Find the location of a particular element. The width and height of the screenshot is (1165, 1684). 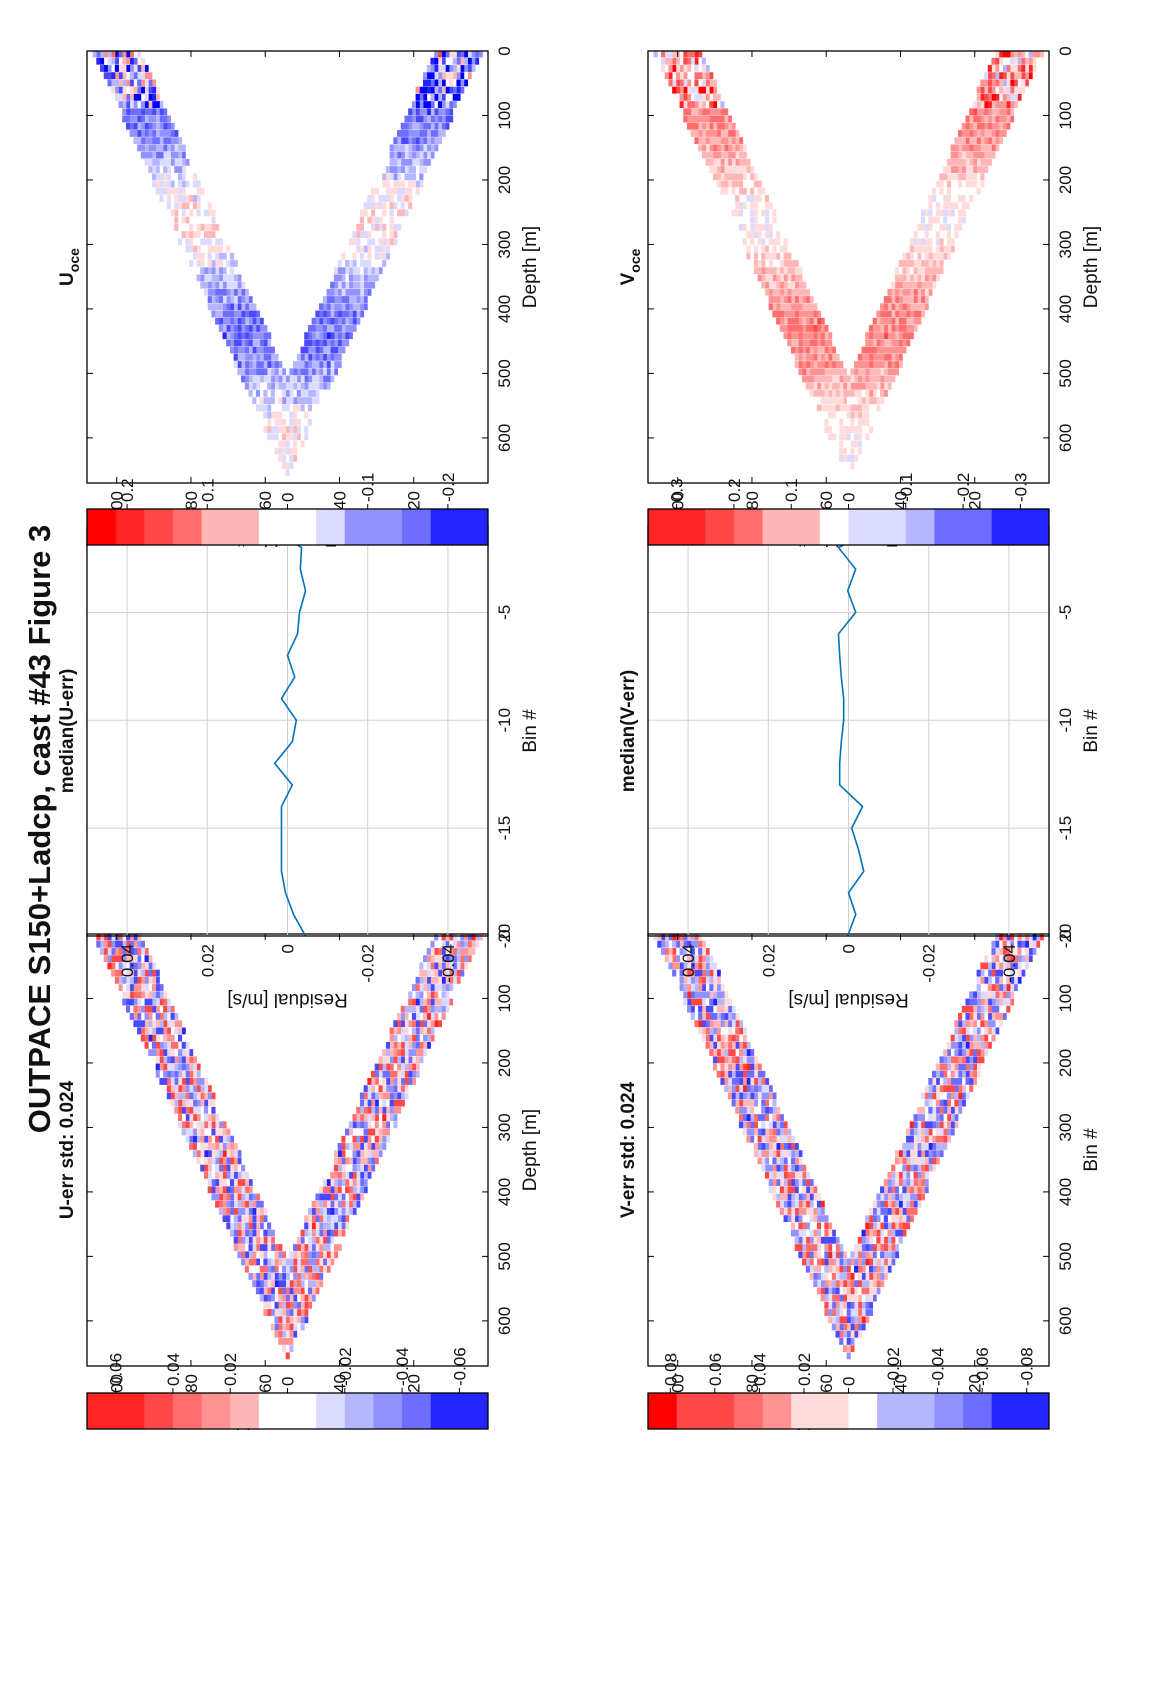

y-tick-label: 200 is located at coordinates (504, 1063).